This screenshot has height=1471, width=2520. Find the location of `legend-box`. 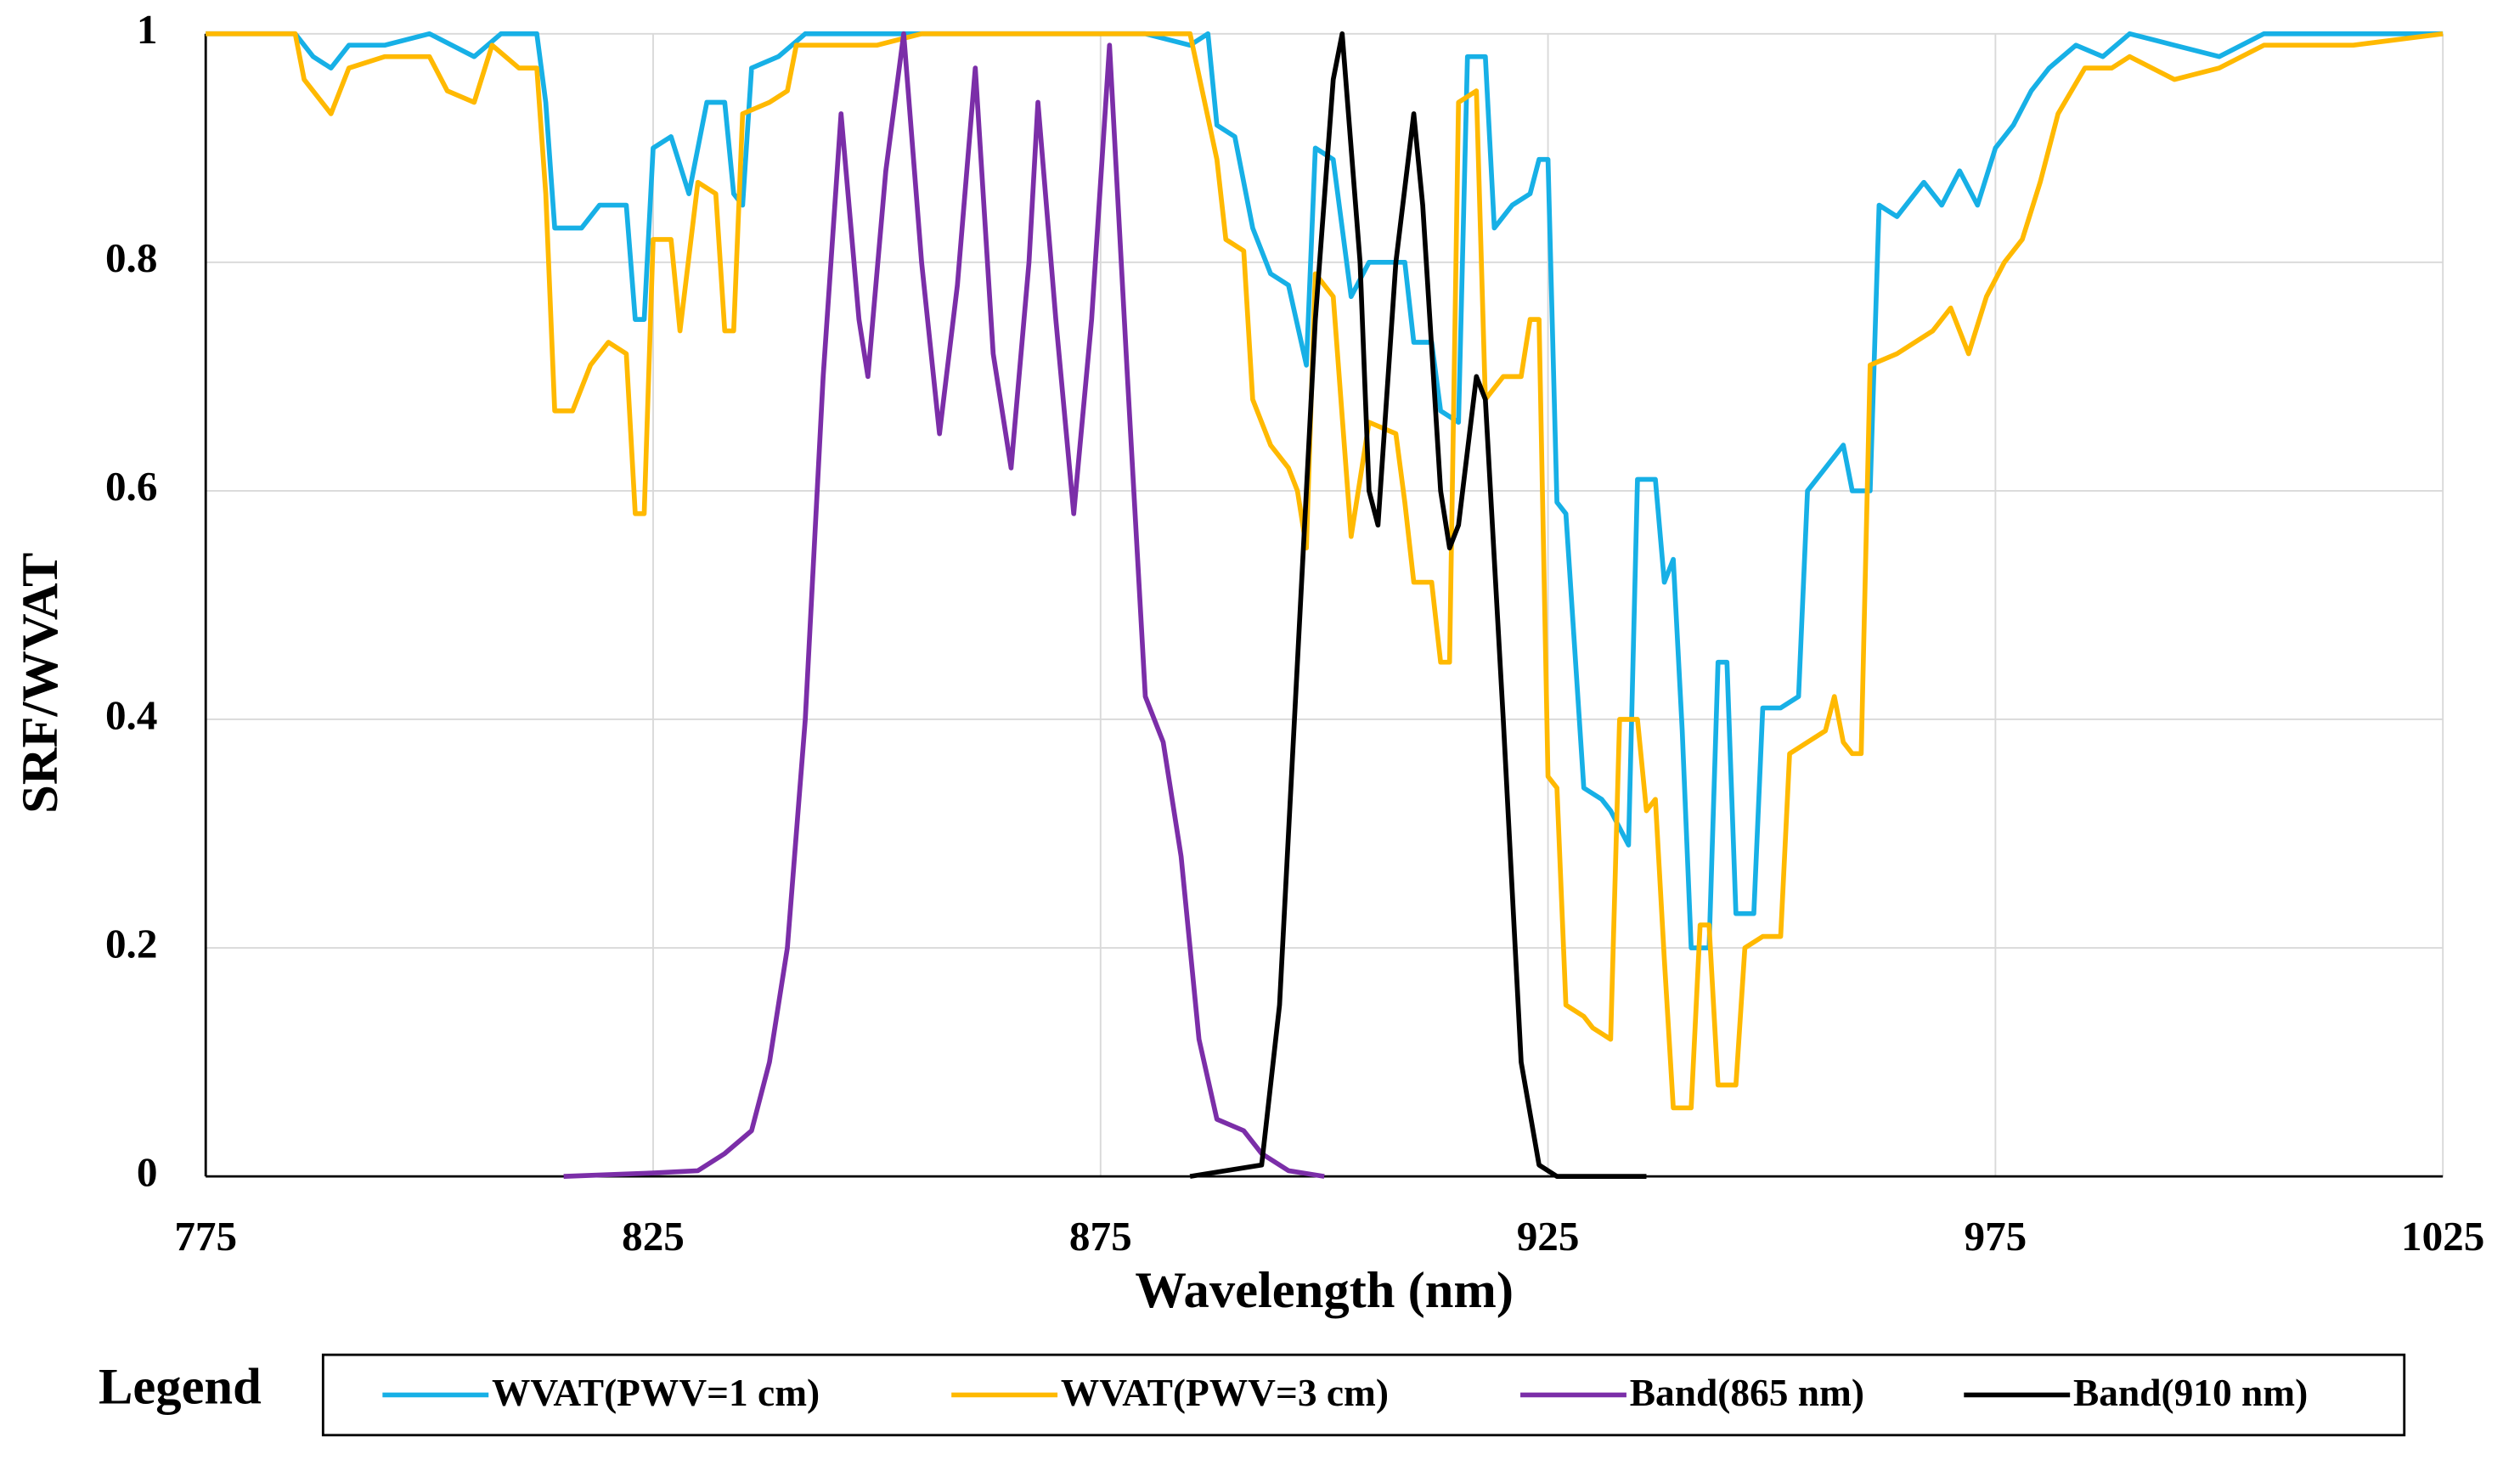

legend-box is located at coordinates (1363, 1395).